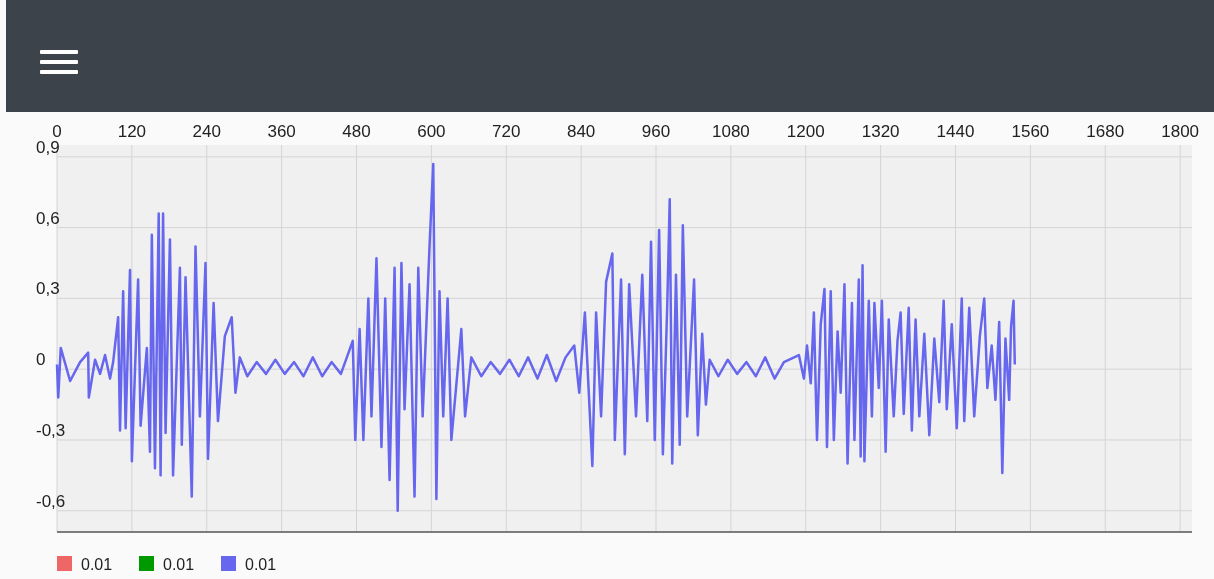  Describe the element at coordinates (581, 131) in the screenshot. I see `x-tick-label: 840` at that location.